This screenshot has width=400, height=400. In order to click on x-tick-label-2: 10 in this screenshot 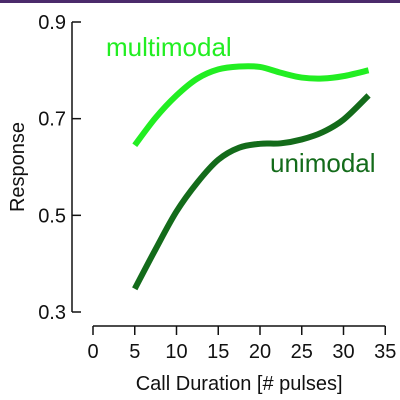, I will do `click(176, 352)`.